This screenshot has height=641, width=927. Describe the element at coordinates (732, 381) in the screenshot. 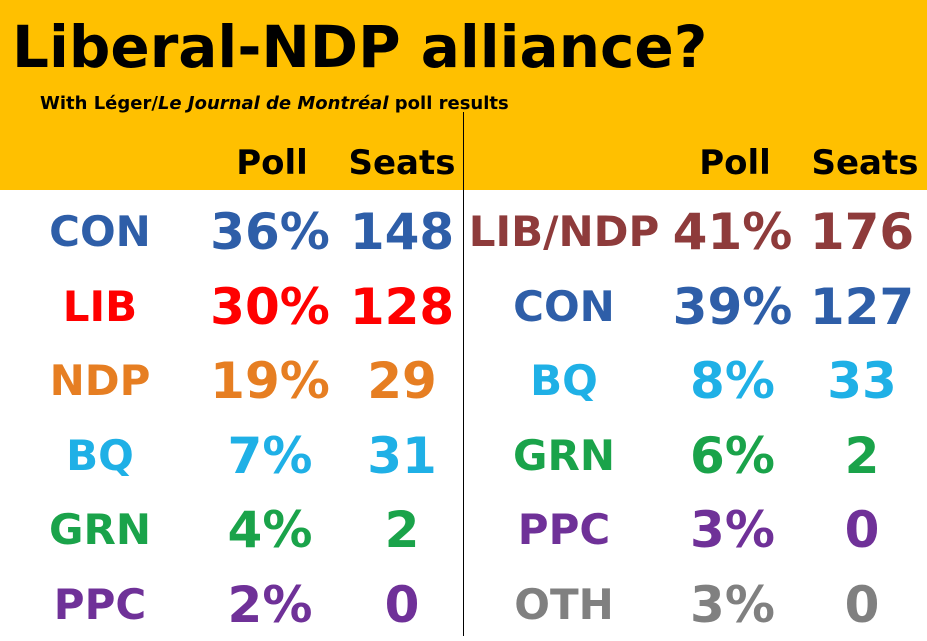

I see `right-poll-value: 8%` at that location.